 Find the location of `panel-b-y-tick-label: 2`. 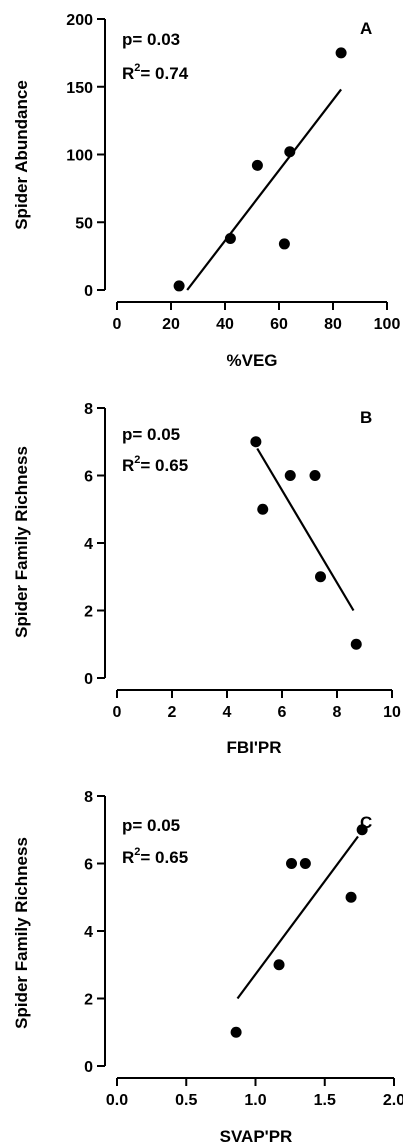

panel-b-y-tick-label: 2 is located at coordinates (88, 612).